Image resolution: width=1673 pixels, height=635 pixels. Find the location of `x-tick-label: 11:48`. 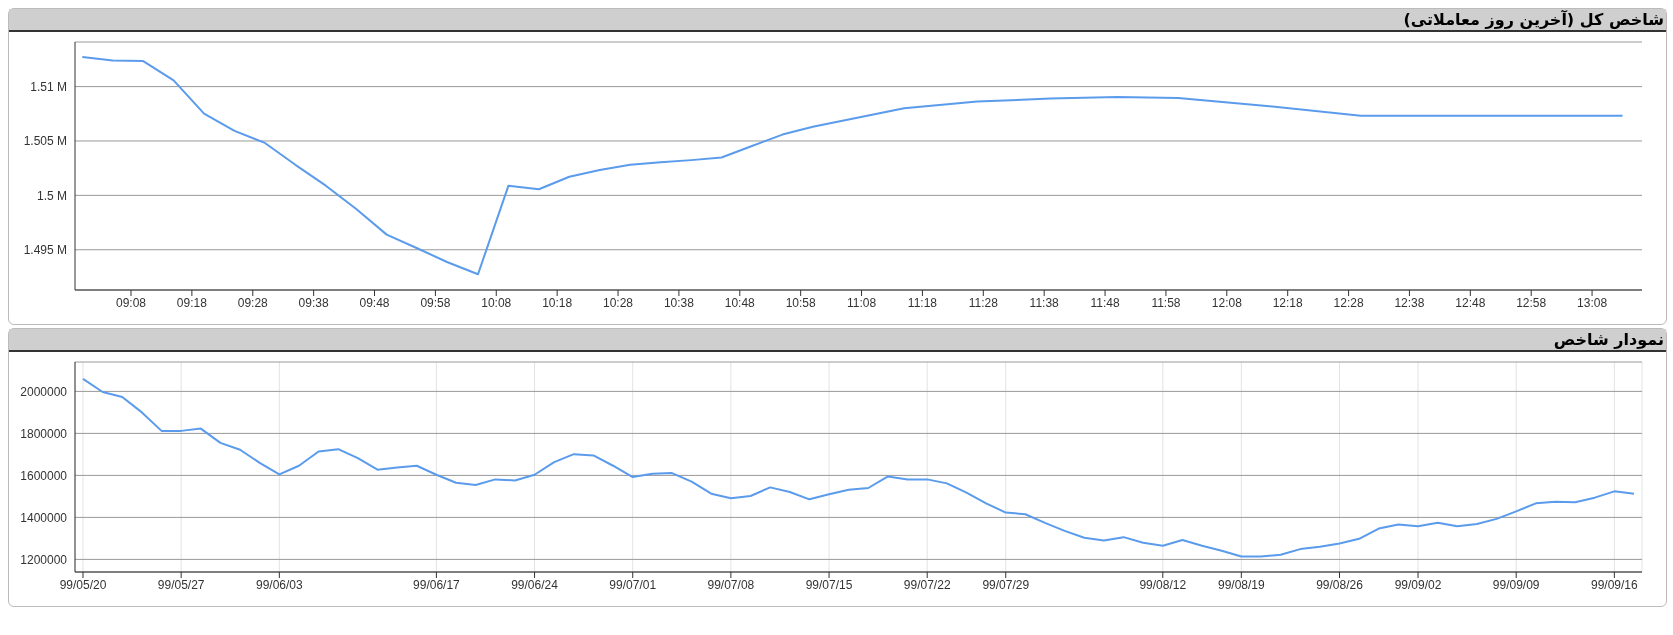

x-tick-label: 11:48 is located at coordinates (1105, 302).